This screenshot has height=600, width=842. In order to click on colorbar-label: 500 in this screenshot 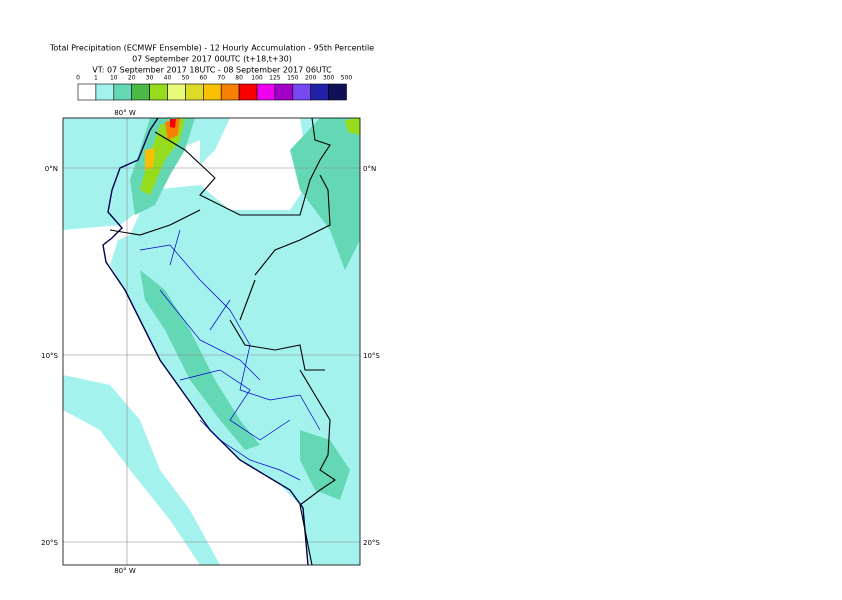, I will do `click(347, 78)`.